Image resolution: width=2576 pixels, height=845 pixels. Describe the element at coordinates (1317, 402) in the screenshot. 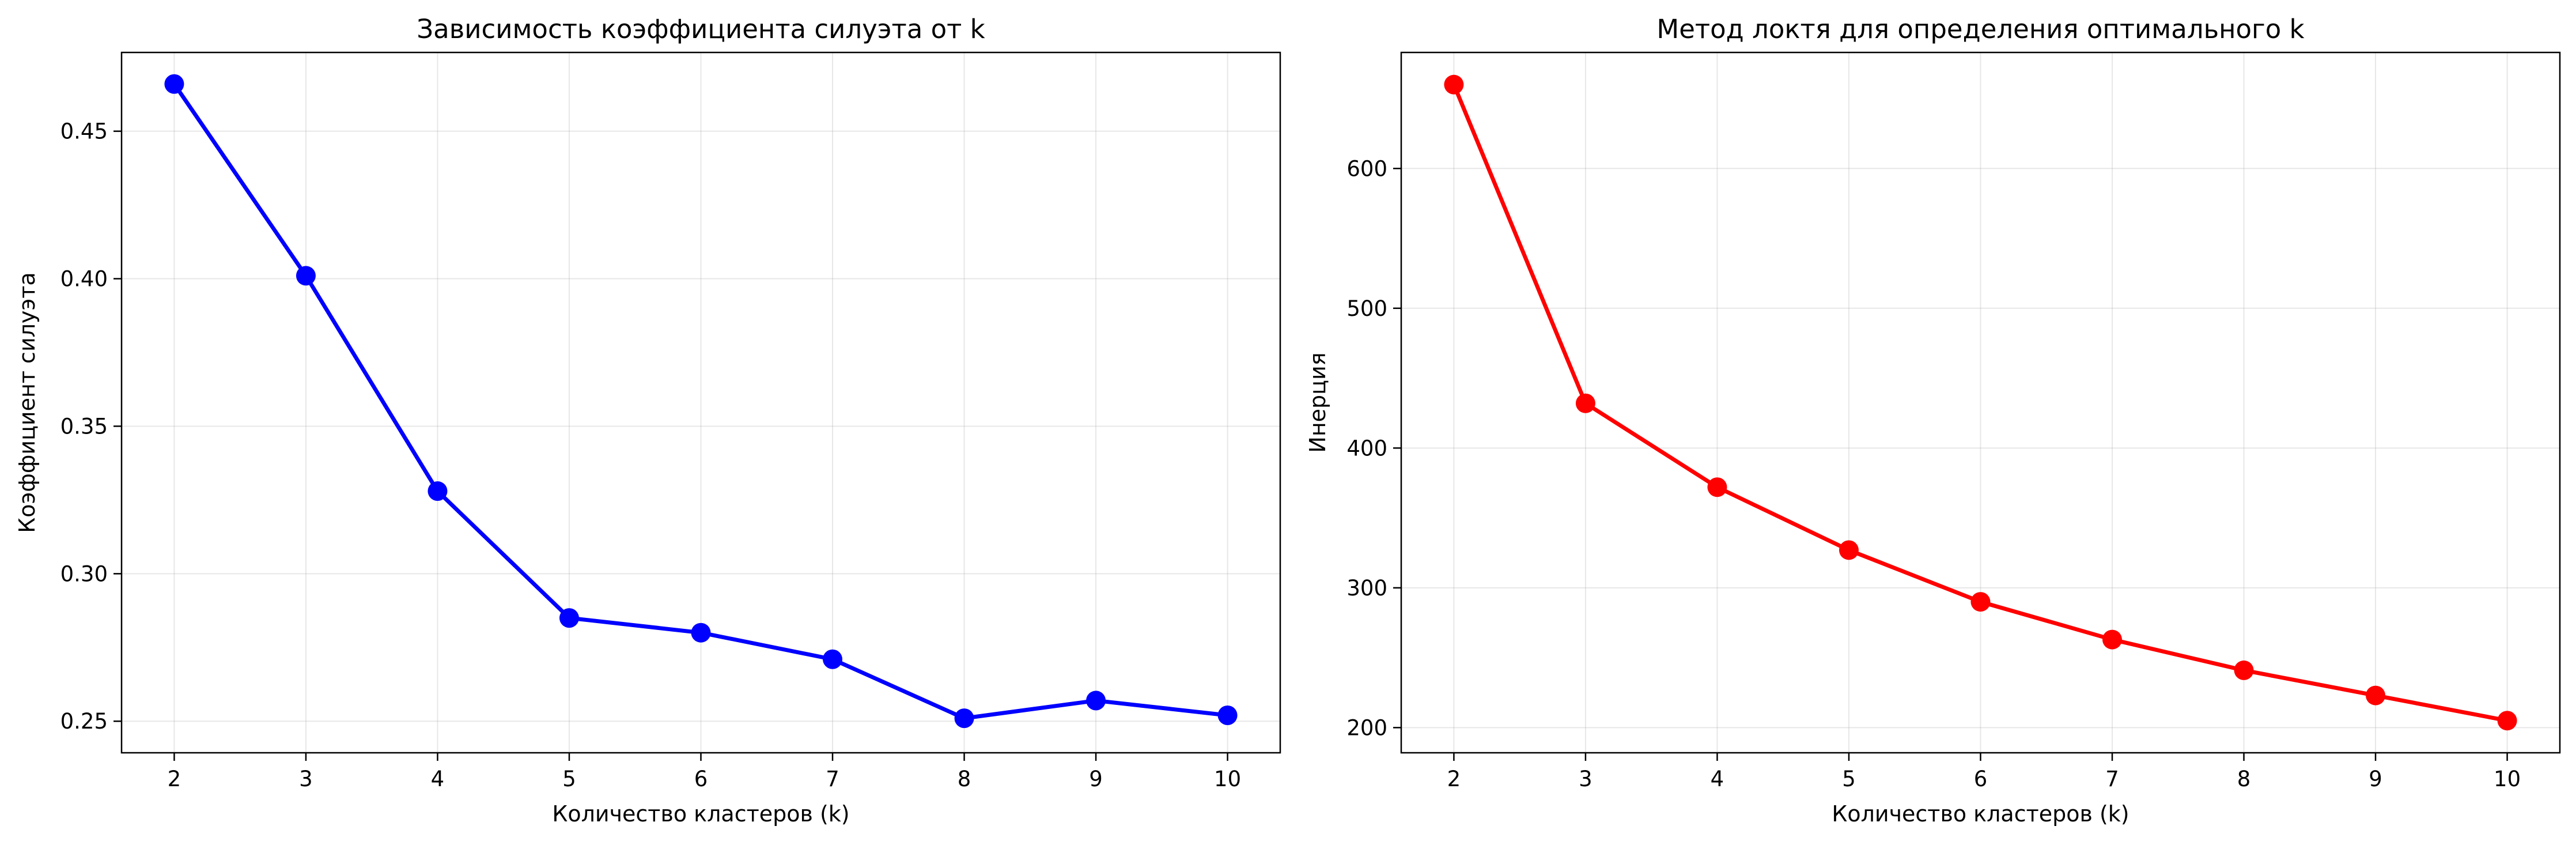

I see `y-axis-label: Инерция` at that location.